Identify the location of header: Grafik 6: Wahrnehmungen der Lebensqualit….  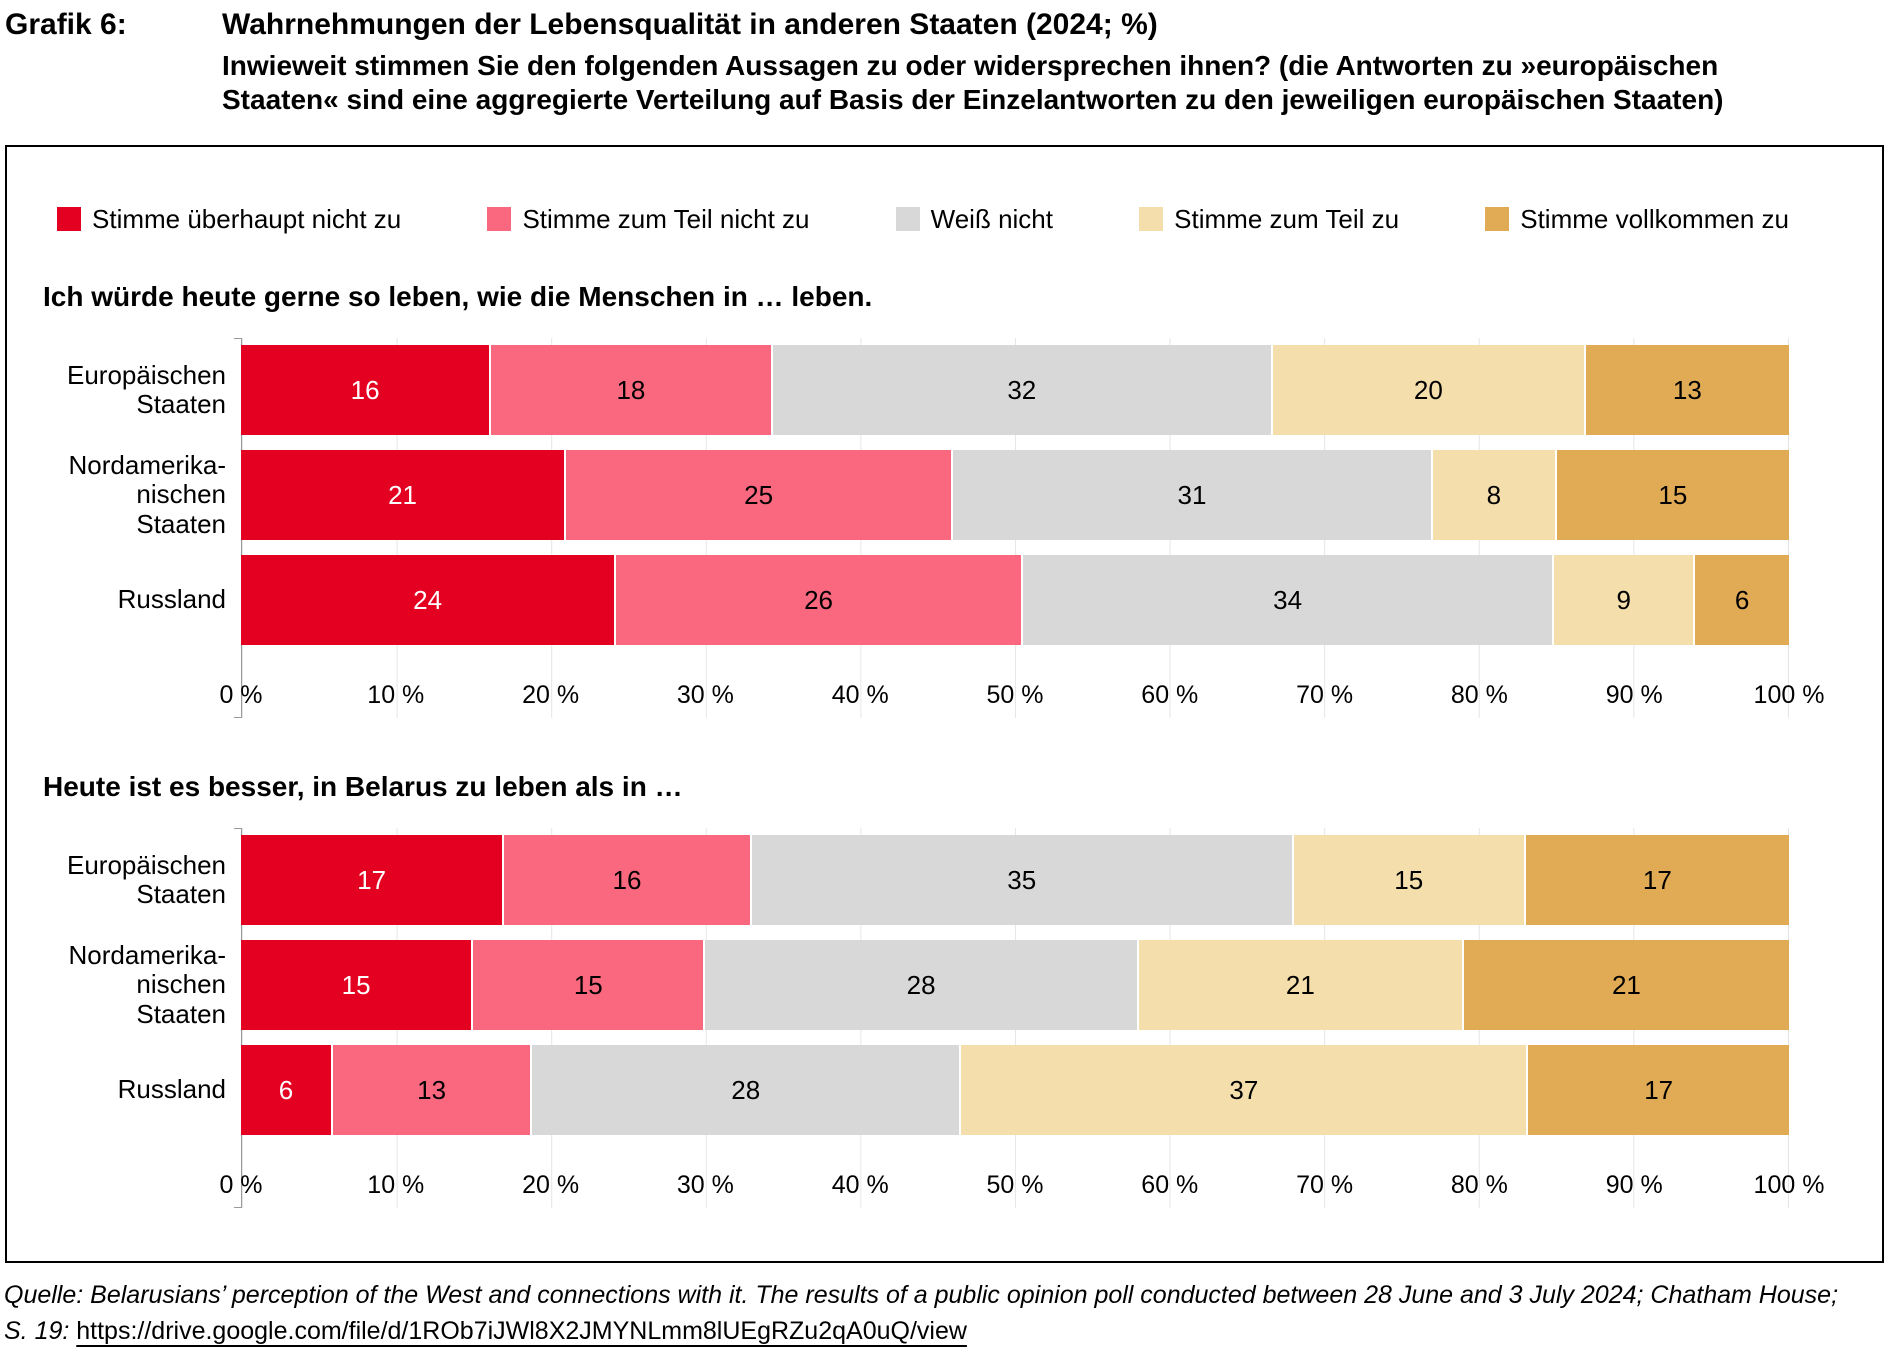
(945, 58).